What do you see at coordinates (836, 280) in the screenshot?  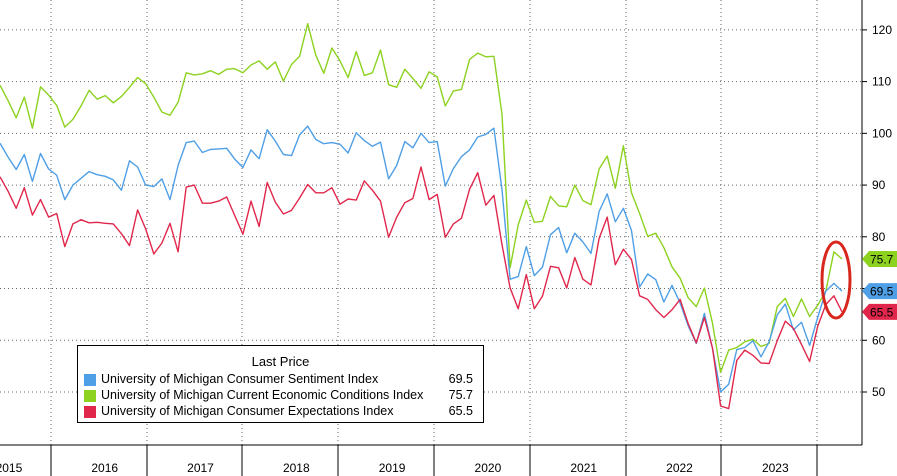 I see `highlight-ellipse` at bounding box center [836, 280].